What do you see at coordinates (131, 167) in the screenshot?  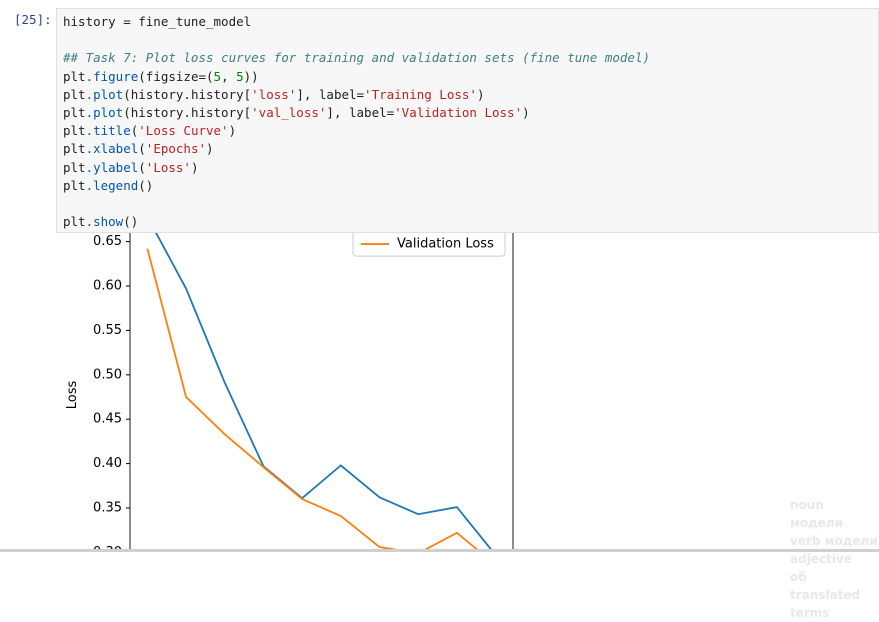 I see `code-line: plt.ylabel('Loss')` at bounding box center [131, 167].